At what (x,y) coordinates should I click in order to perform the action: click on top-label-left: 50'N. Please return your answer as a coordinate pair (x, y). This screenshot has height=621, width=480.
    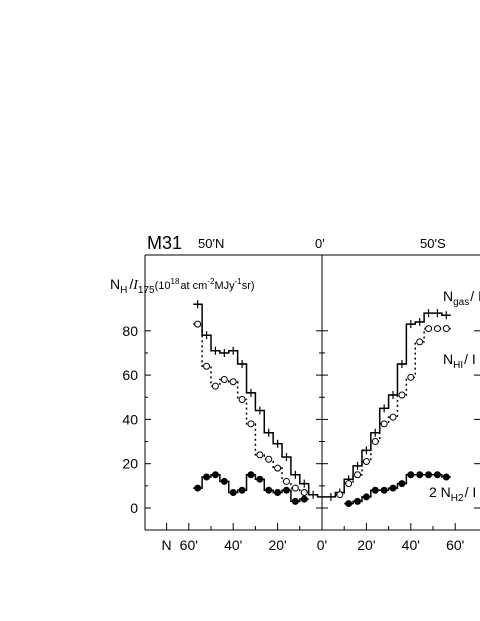
    Looking at the image, I should click on (211, 243).